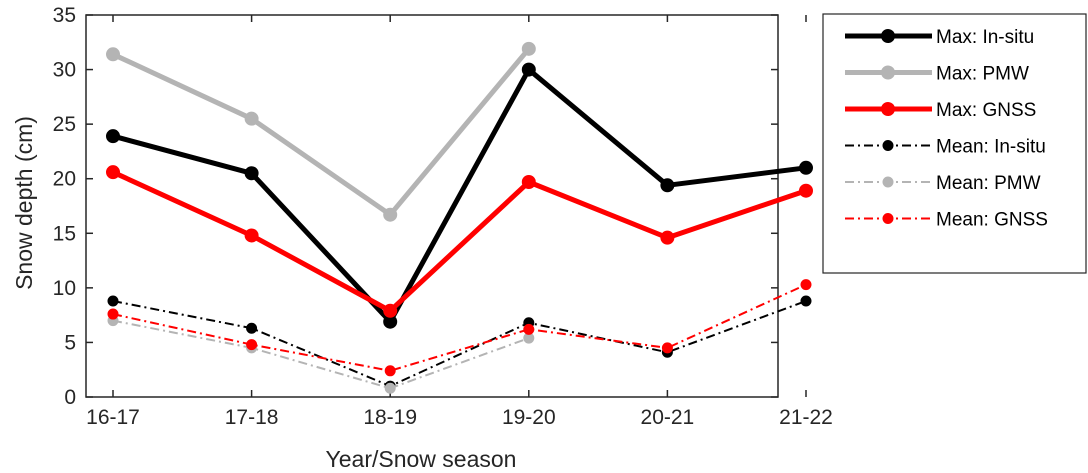  I want to click on x-tick-label: 17-18, so click(252, 417).